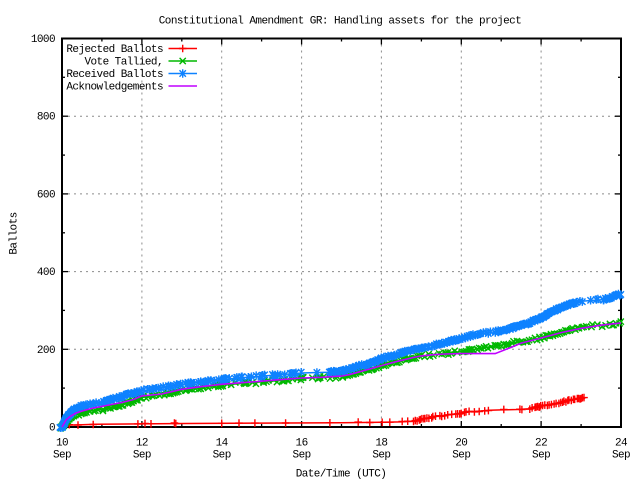 This screenshot has height=480, width=640. What do you see at coordinates (341, 474) in the screenshot?
I see `svg-text: Date/Time (UTC)` at bounding box center [341, 474].